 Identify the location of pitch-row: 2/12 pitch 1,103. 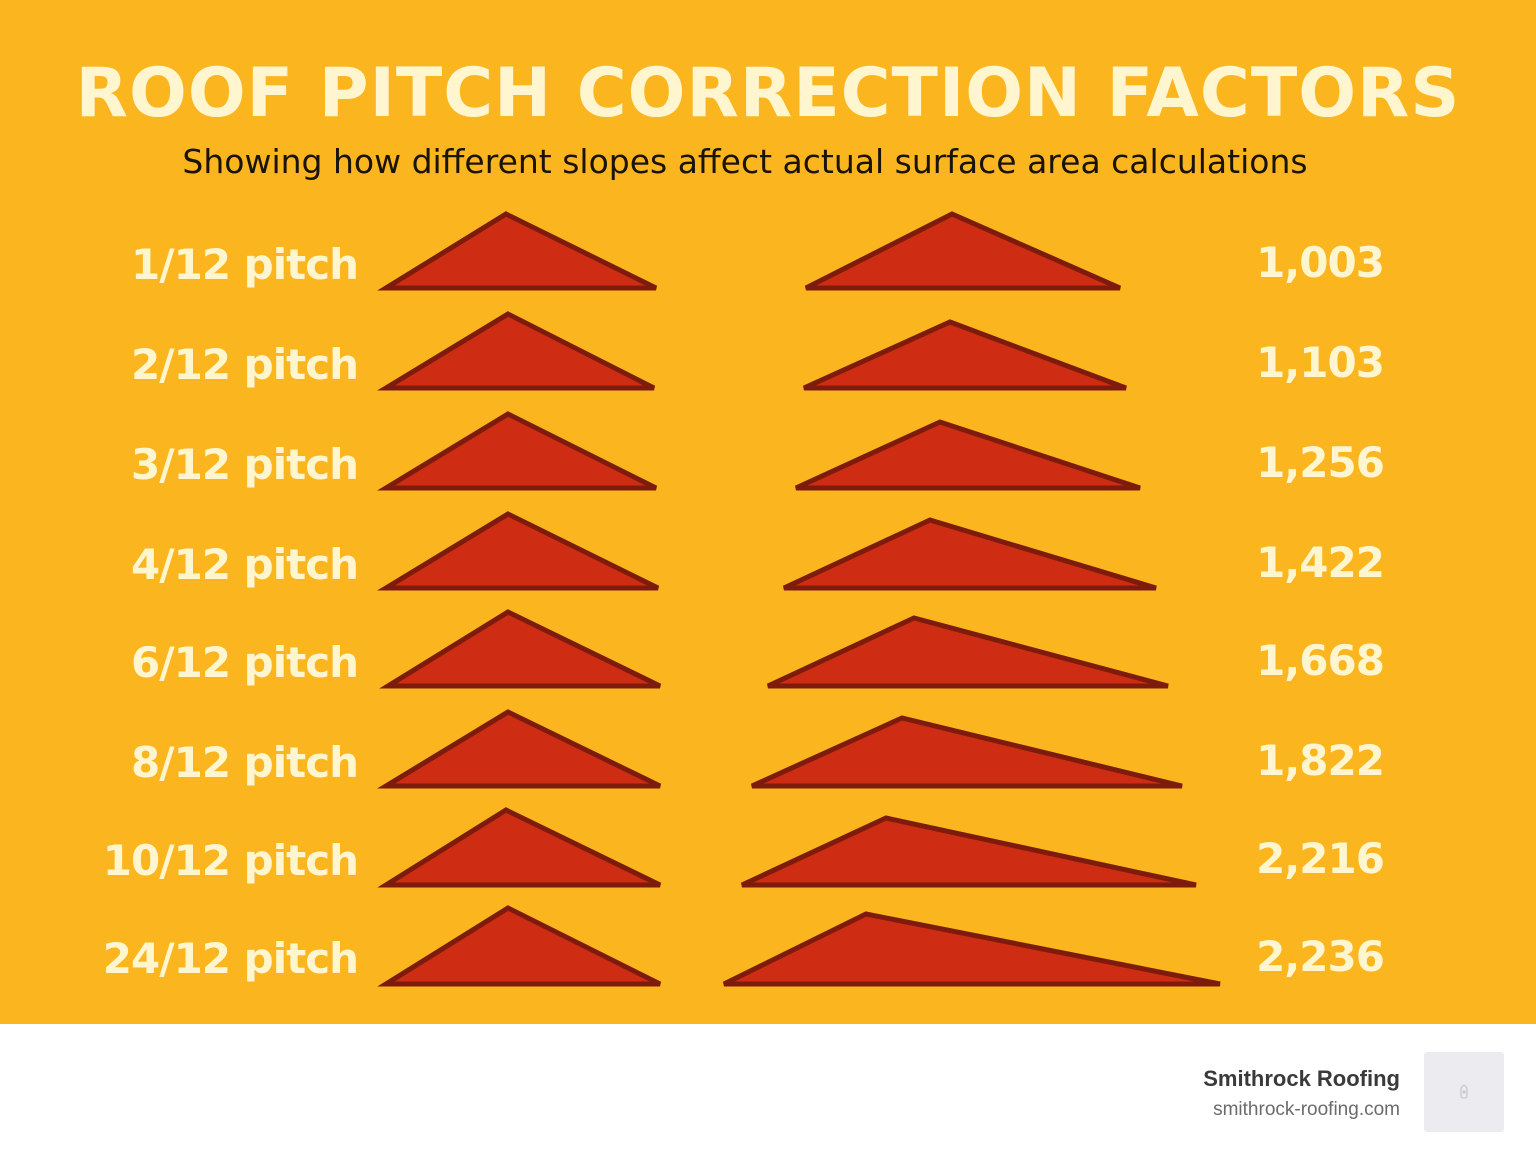
(768, 362).